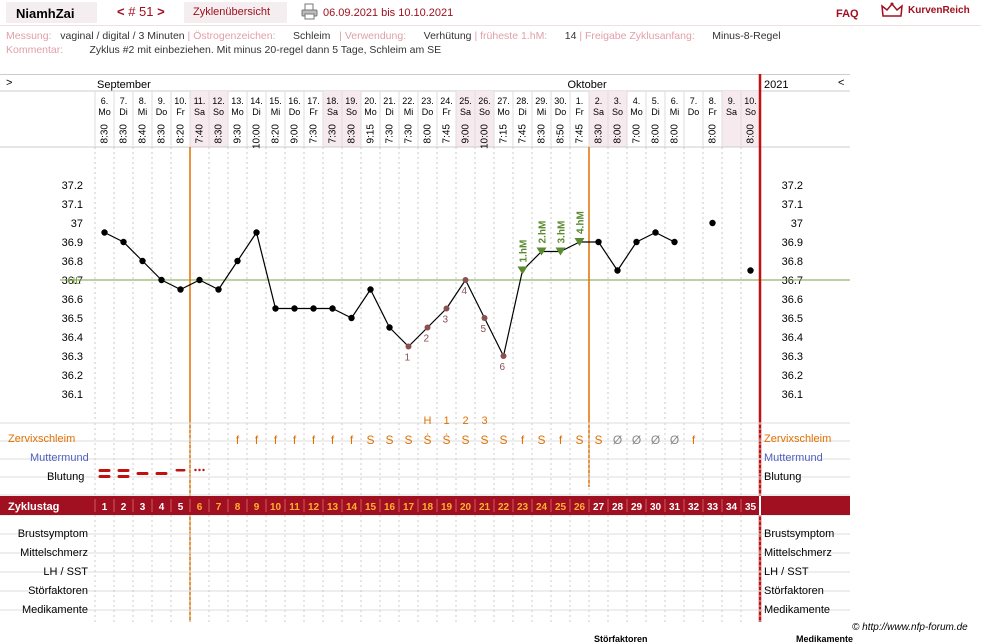  Describe the element at coordinates (235, 12) in the screenshot. I see `cycle-overview-button: Zyklenübersicht` at that location.